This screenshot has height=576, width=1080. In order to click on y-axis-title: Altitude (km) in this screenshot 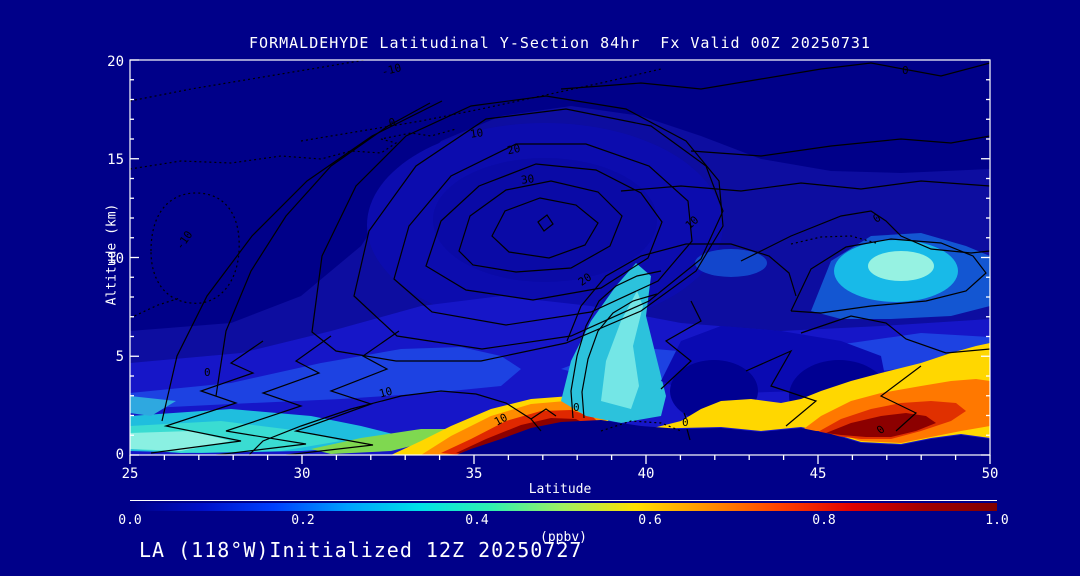, I will do `click(112, 254)`.